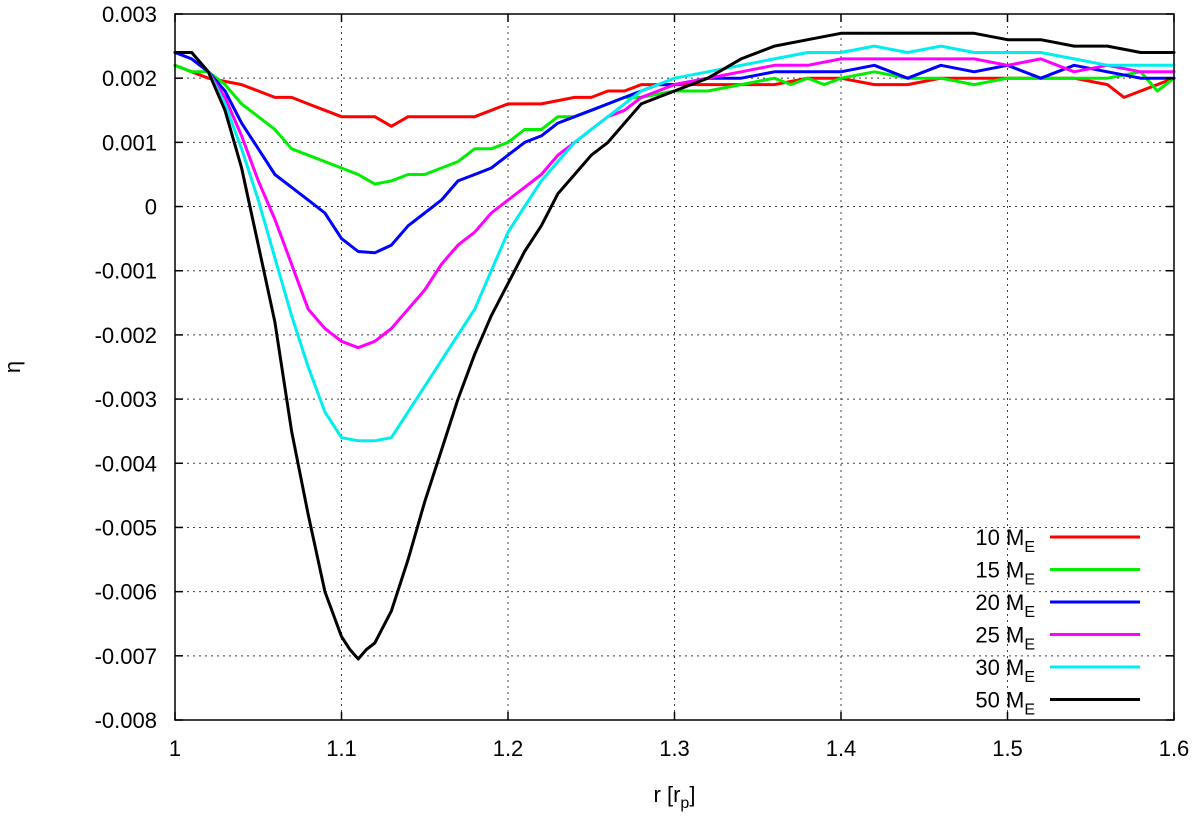 The height and width of the screenshot is (819, 1200). What do you see at coordinates (12, 367) in the screenshot?
I see `y-axis-label: η` at bounding box center [12, 367].